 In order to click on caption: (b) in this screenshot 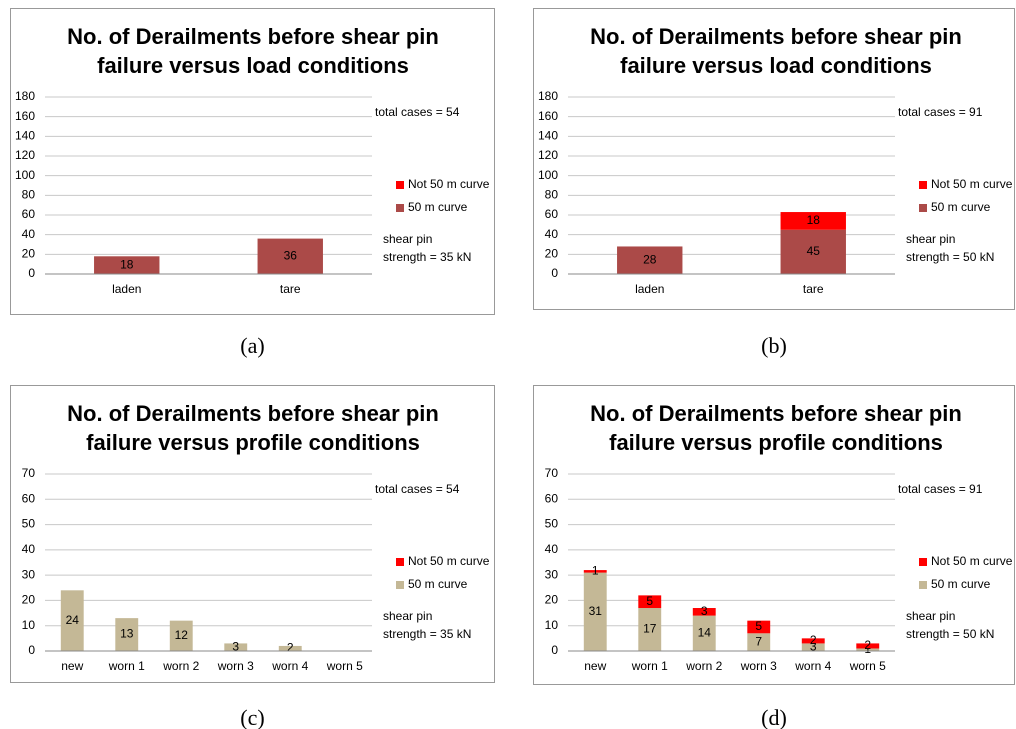, I will do `click(774, 345)`.